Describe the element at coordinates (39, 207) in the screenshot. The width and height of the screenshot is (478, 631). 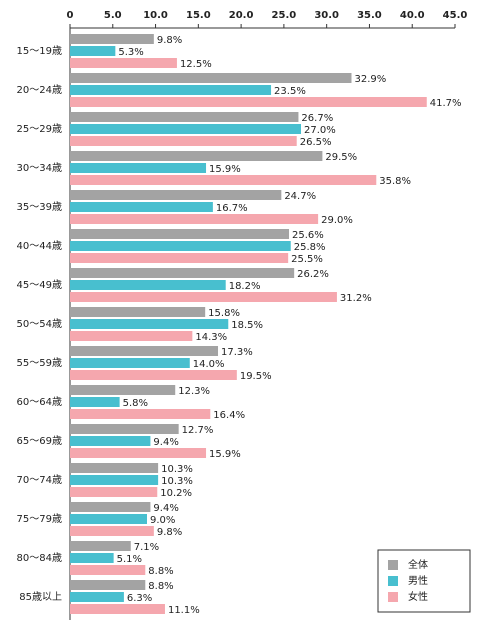
I see `y-tick-label: 35～39歳` at that location.